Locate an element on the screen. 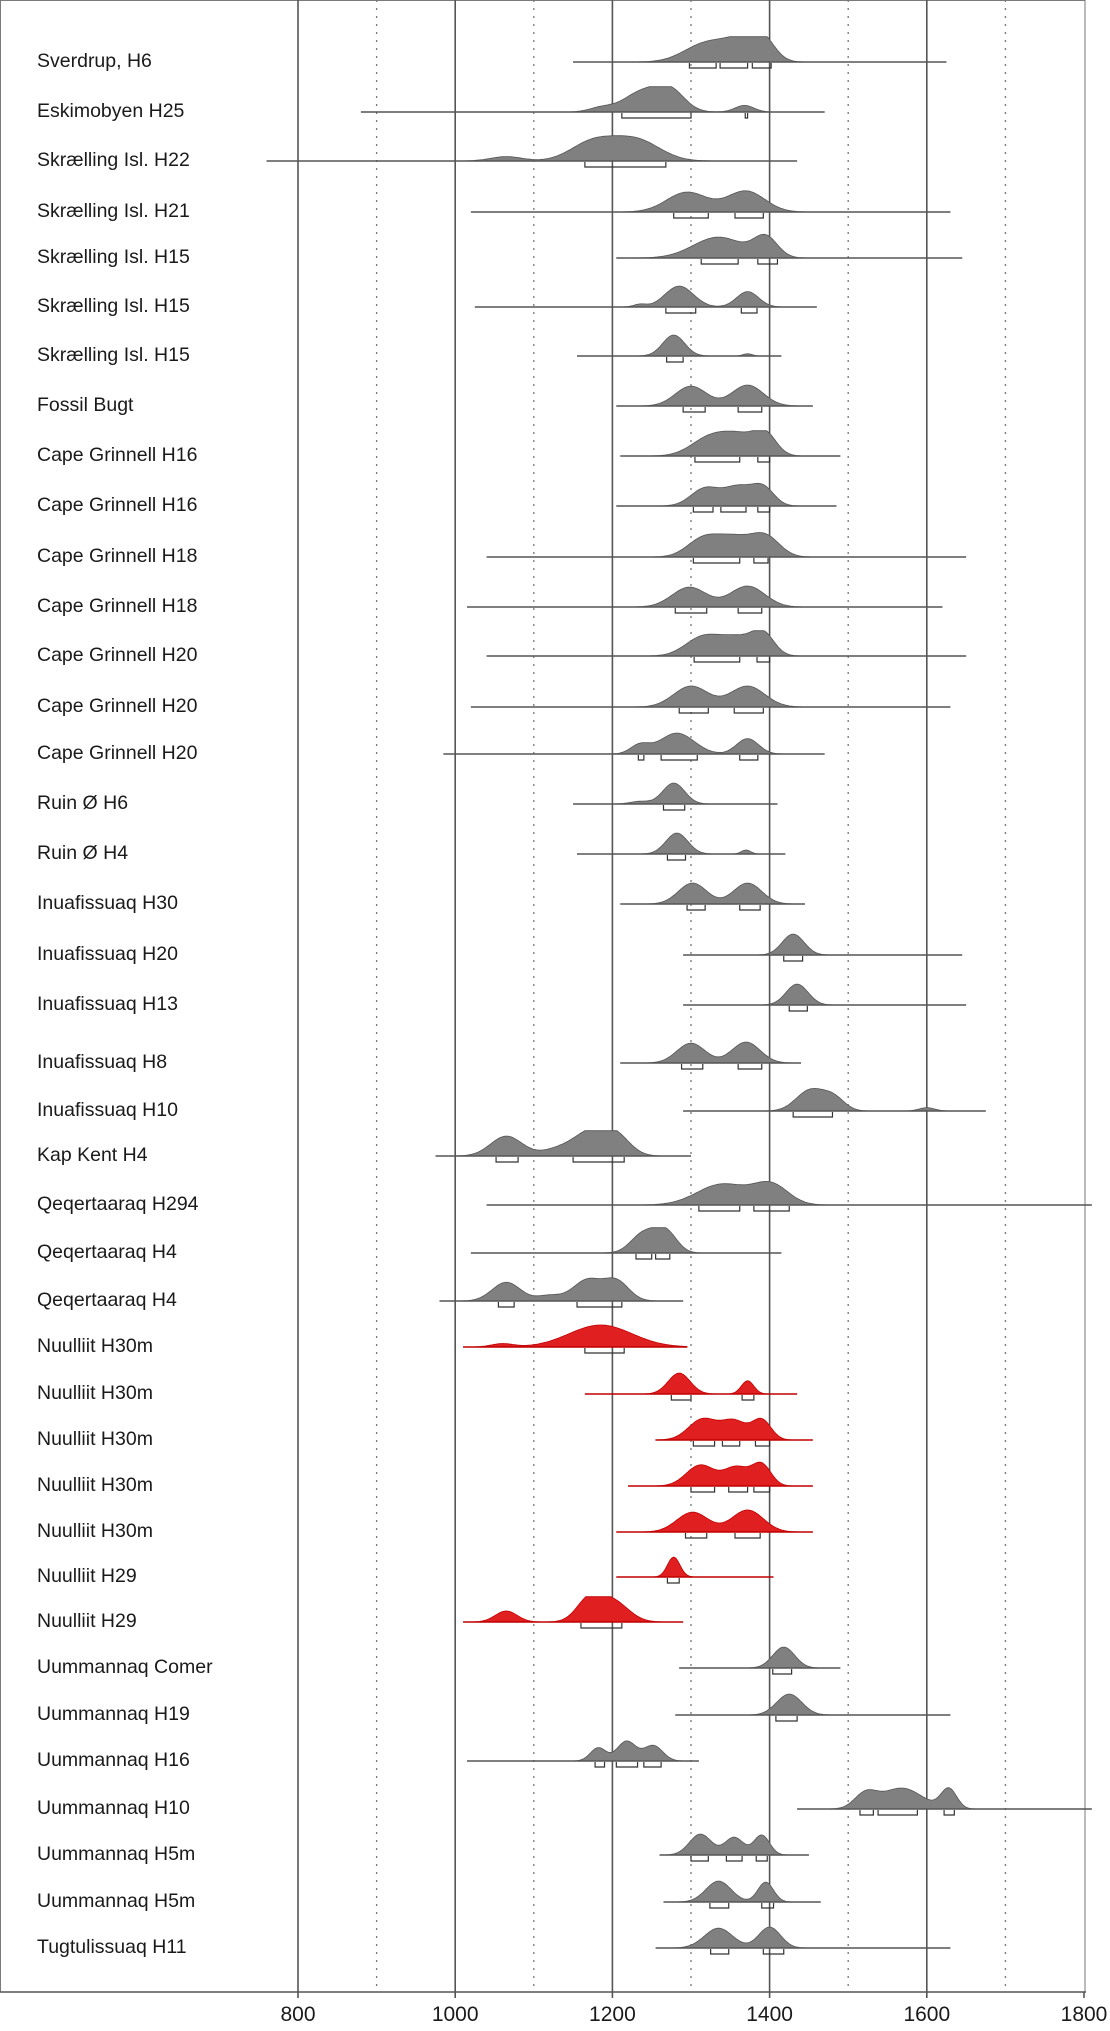  sample-label: Inuafissuaq H13 is located at coordinates (107, 1004).